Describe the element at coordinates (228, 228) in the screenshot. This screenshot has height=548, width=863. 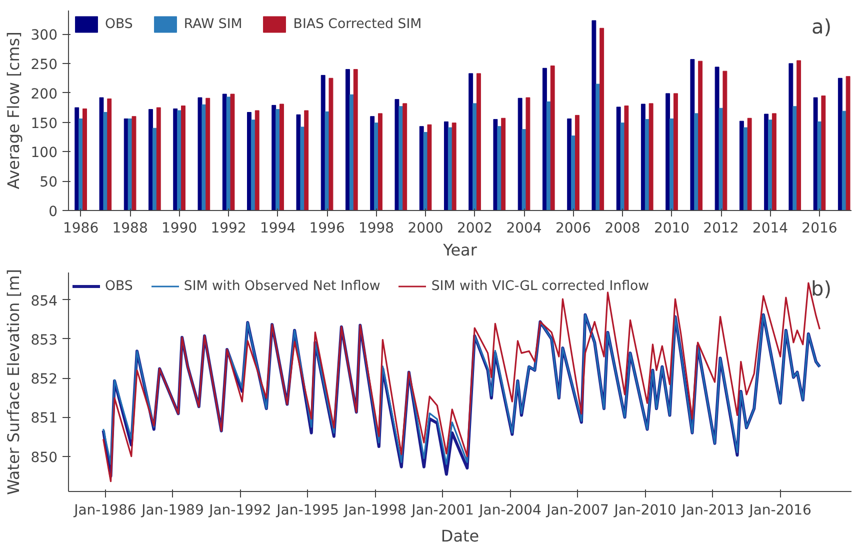
I see `x-tick-label: 1992` at that location.